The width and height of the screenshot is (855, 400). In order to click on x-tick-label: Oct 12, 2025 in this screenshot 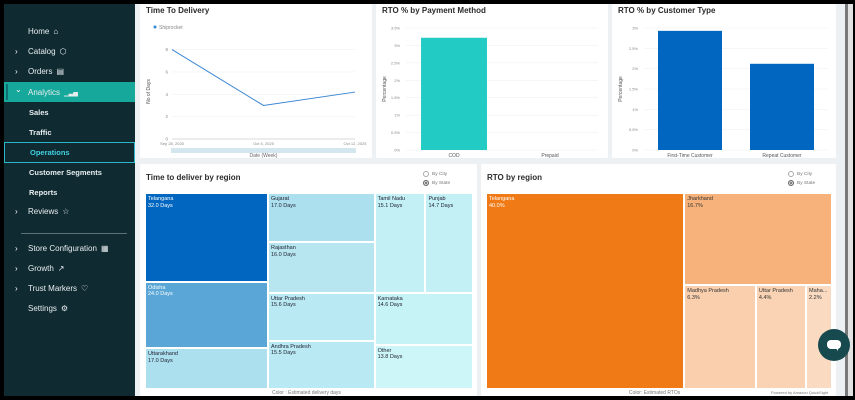, I will do `click(356, 143)`.